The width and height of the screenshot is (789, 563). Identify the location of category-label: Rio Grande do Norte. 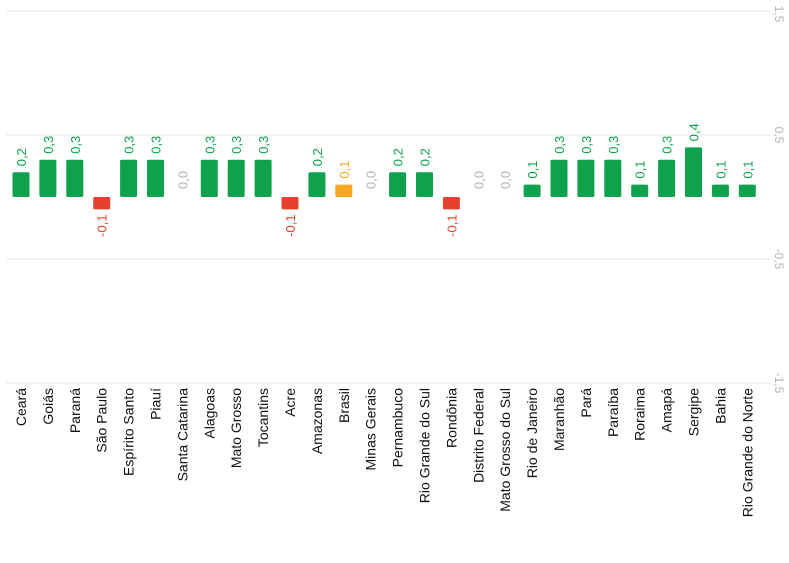
(747, 452).